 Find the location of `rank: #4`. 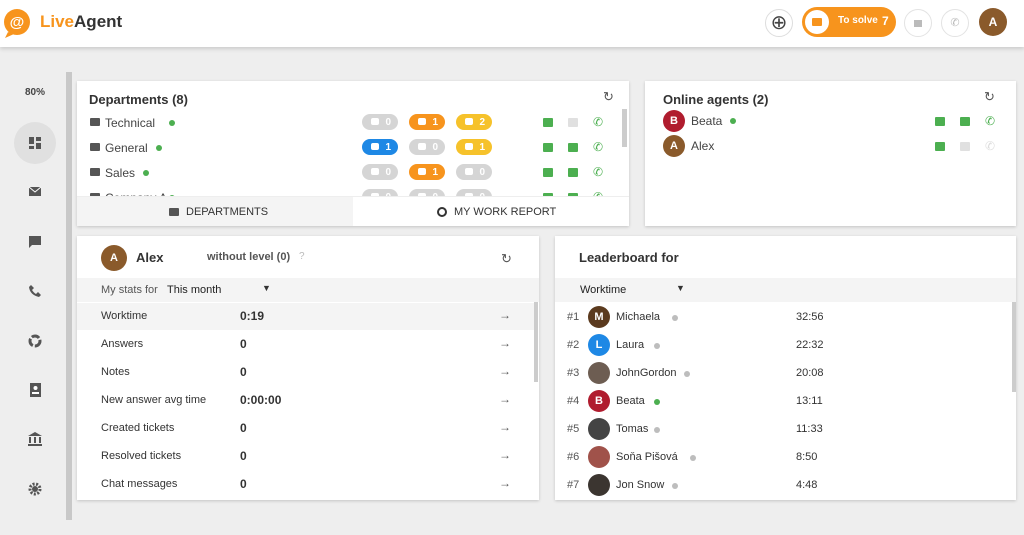

rank: #4 is located at coordinates (573, 401).